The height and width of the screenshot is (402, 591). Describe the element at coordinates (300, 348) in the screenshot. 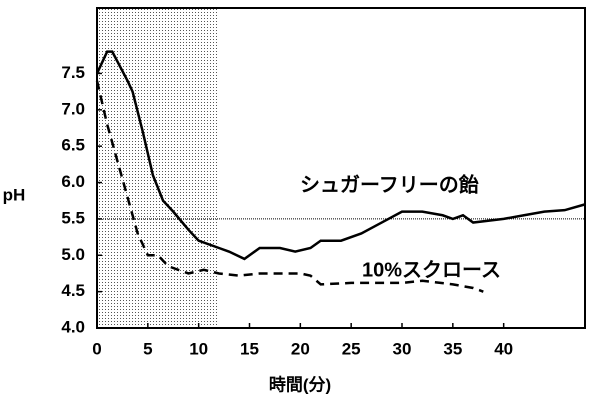

I see `x-tick-label: 20` at that location.